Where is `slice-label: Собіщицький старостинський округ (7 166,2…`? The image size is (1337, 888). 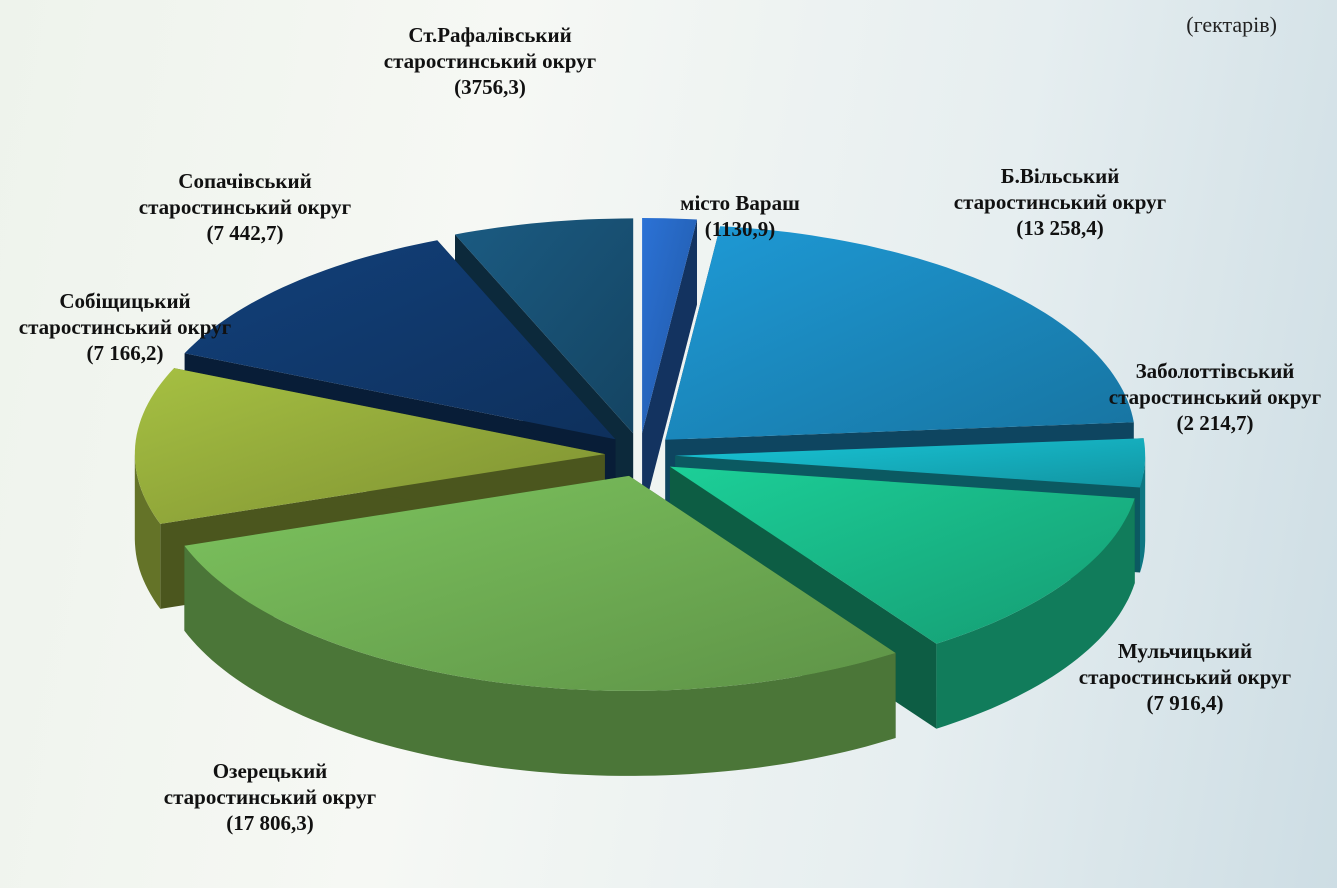 slice-label: Собіщицький старостинський округ (7 166,2… is located at coordinates (125, 327).